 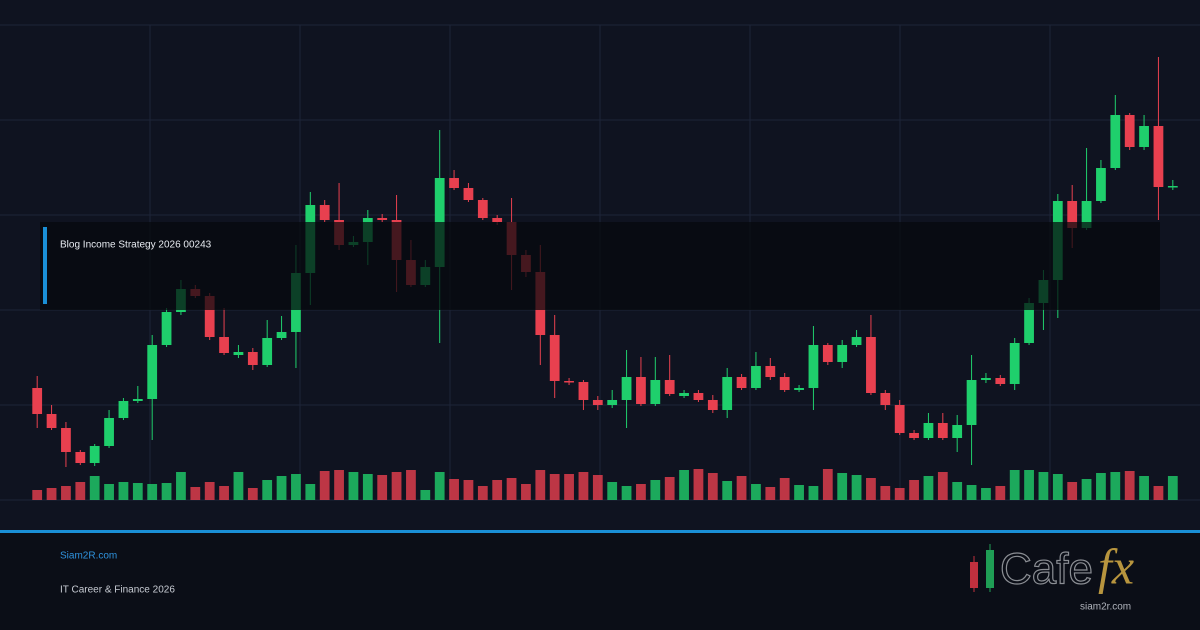 I want to click on logo-icon, so click(x=974, y=575).